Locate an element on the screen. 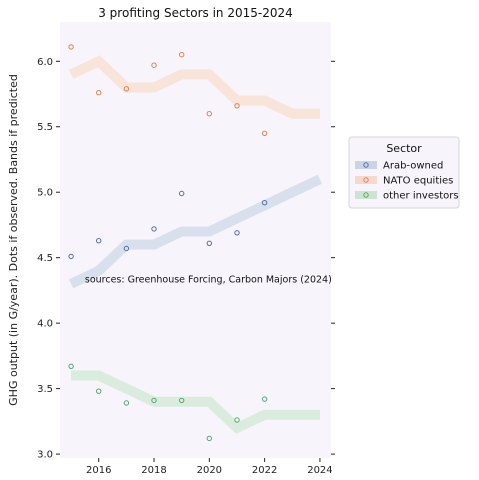 This screenshot has width=479, height=480. x-tick-label: 2018 is located at coordinates (153, 470).